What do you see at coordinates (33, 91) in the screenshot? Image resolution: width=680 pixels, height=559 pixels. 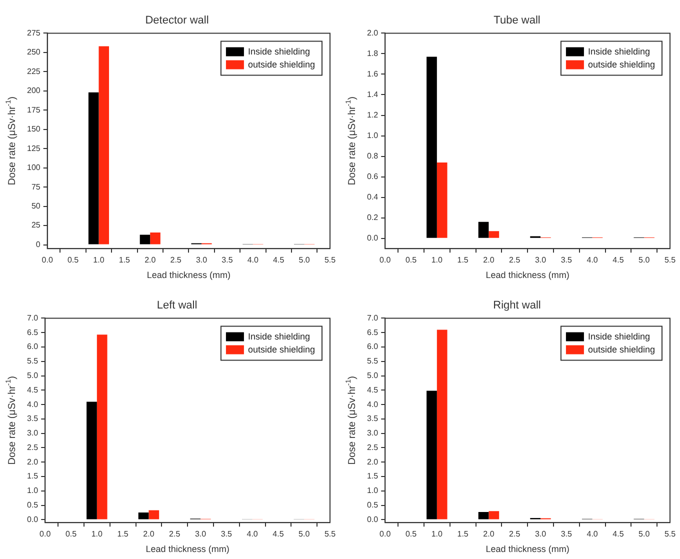 I see `y-tick-label: 200` at bounding box center [33, 91].